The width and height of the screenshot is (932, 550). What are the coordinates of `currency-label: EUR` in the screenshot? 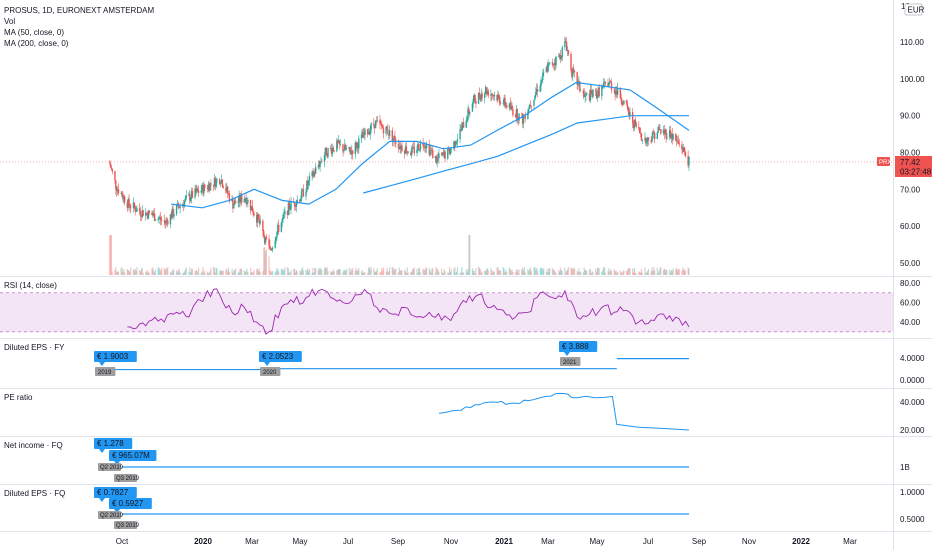 It's located at (916, 10).